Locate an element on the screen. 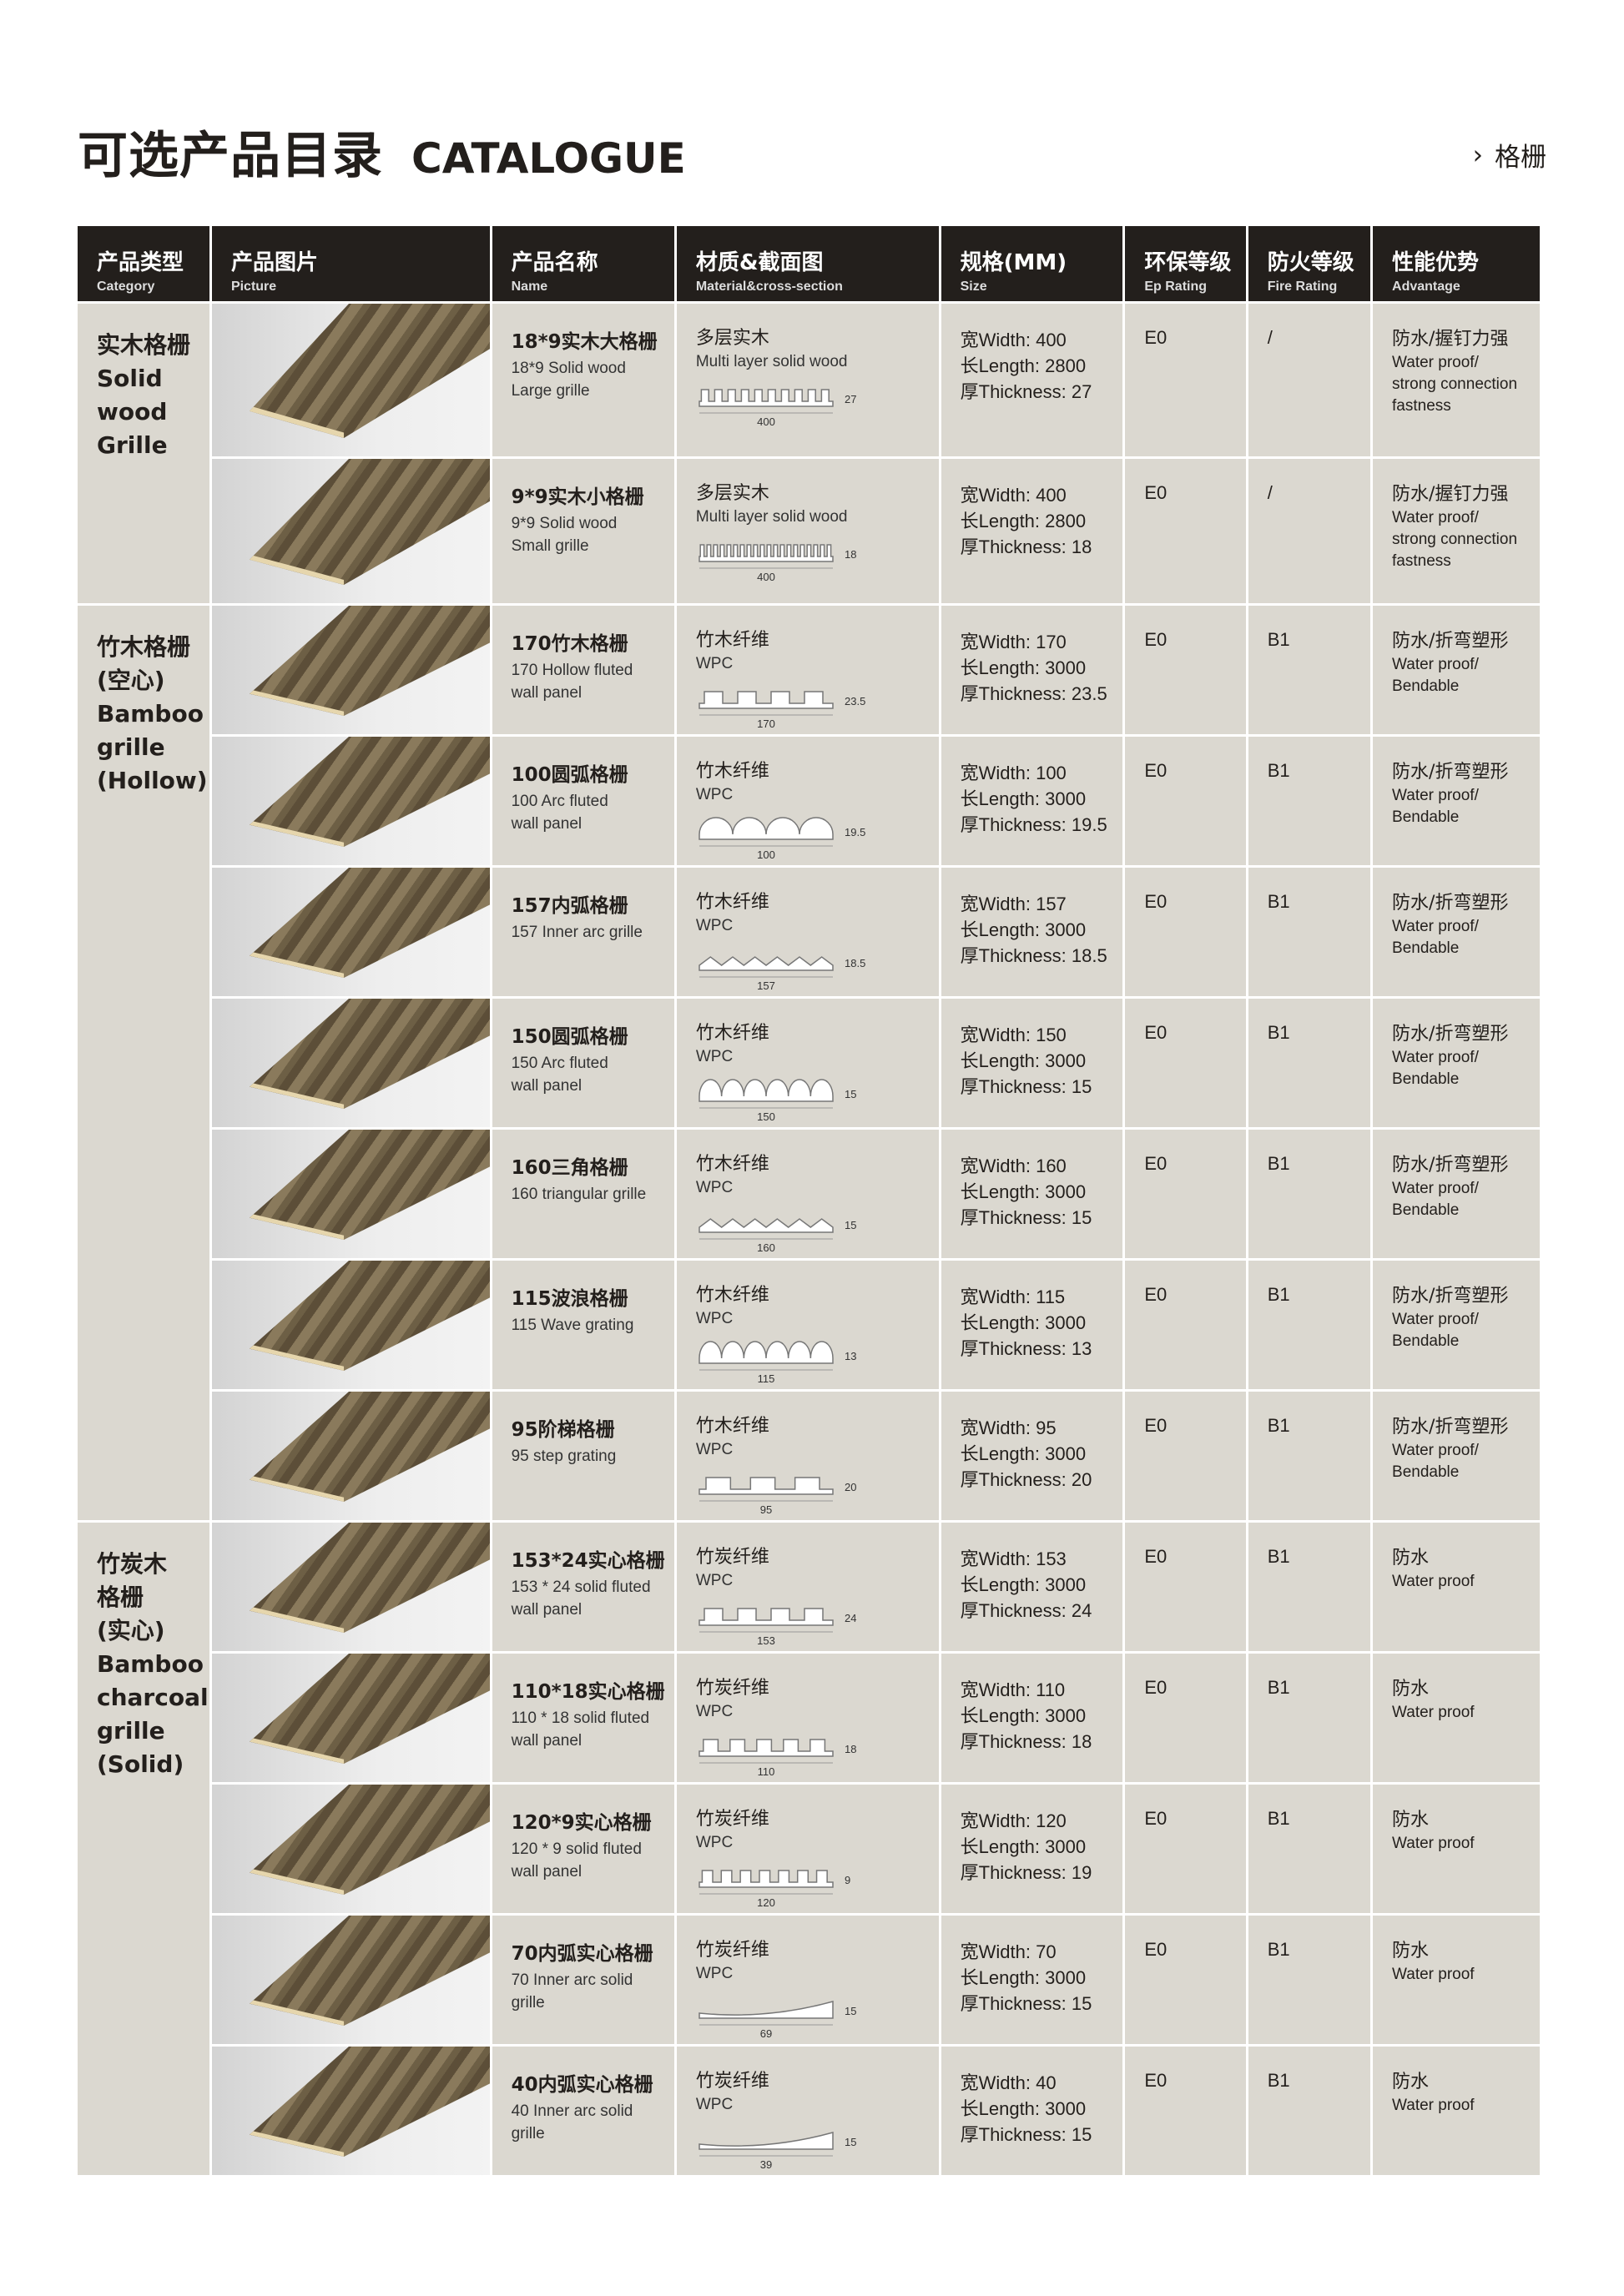 The height and width of the screenshot is (2296, 1624). cross-section-diagram: 100 19.5 is located at coordinates (782, 839).